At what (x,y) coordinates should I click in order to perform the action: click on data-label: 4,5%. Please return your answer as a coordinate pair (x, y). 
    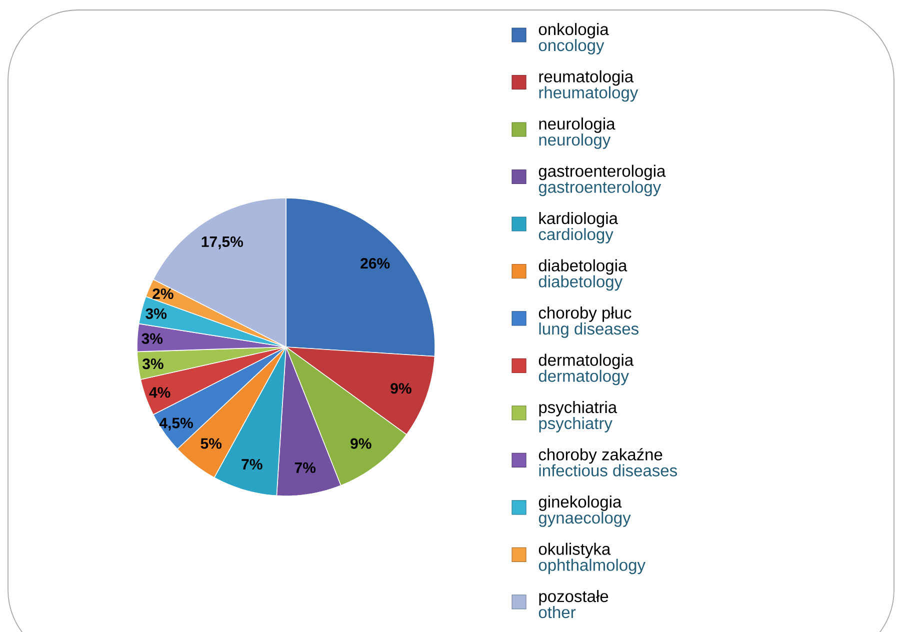
    Looking at the image, I should click on (176, 424).